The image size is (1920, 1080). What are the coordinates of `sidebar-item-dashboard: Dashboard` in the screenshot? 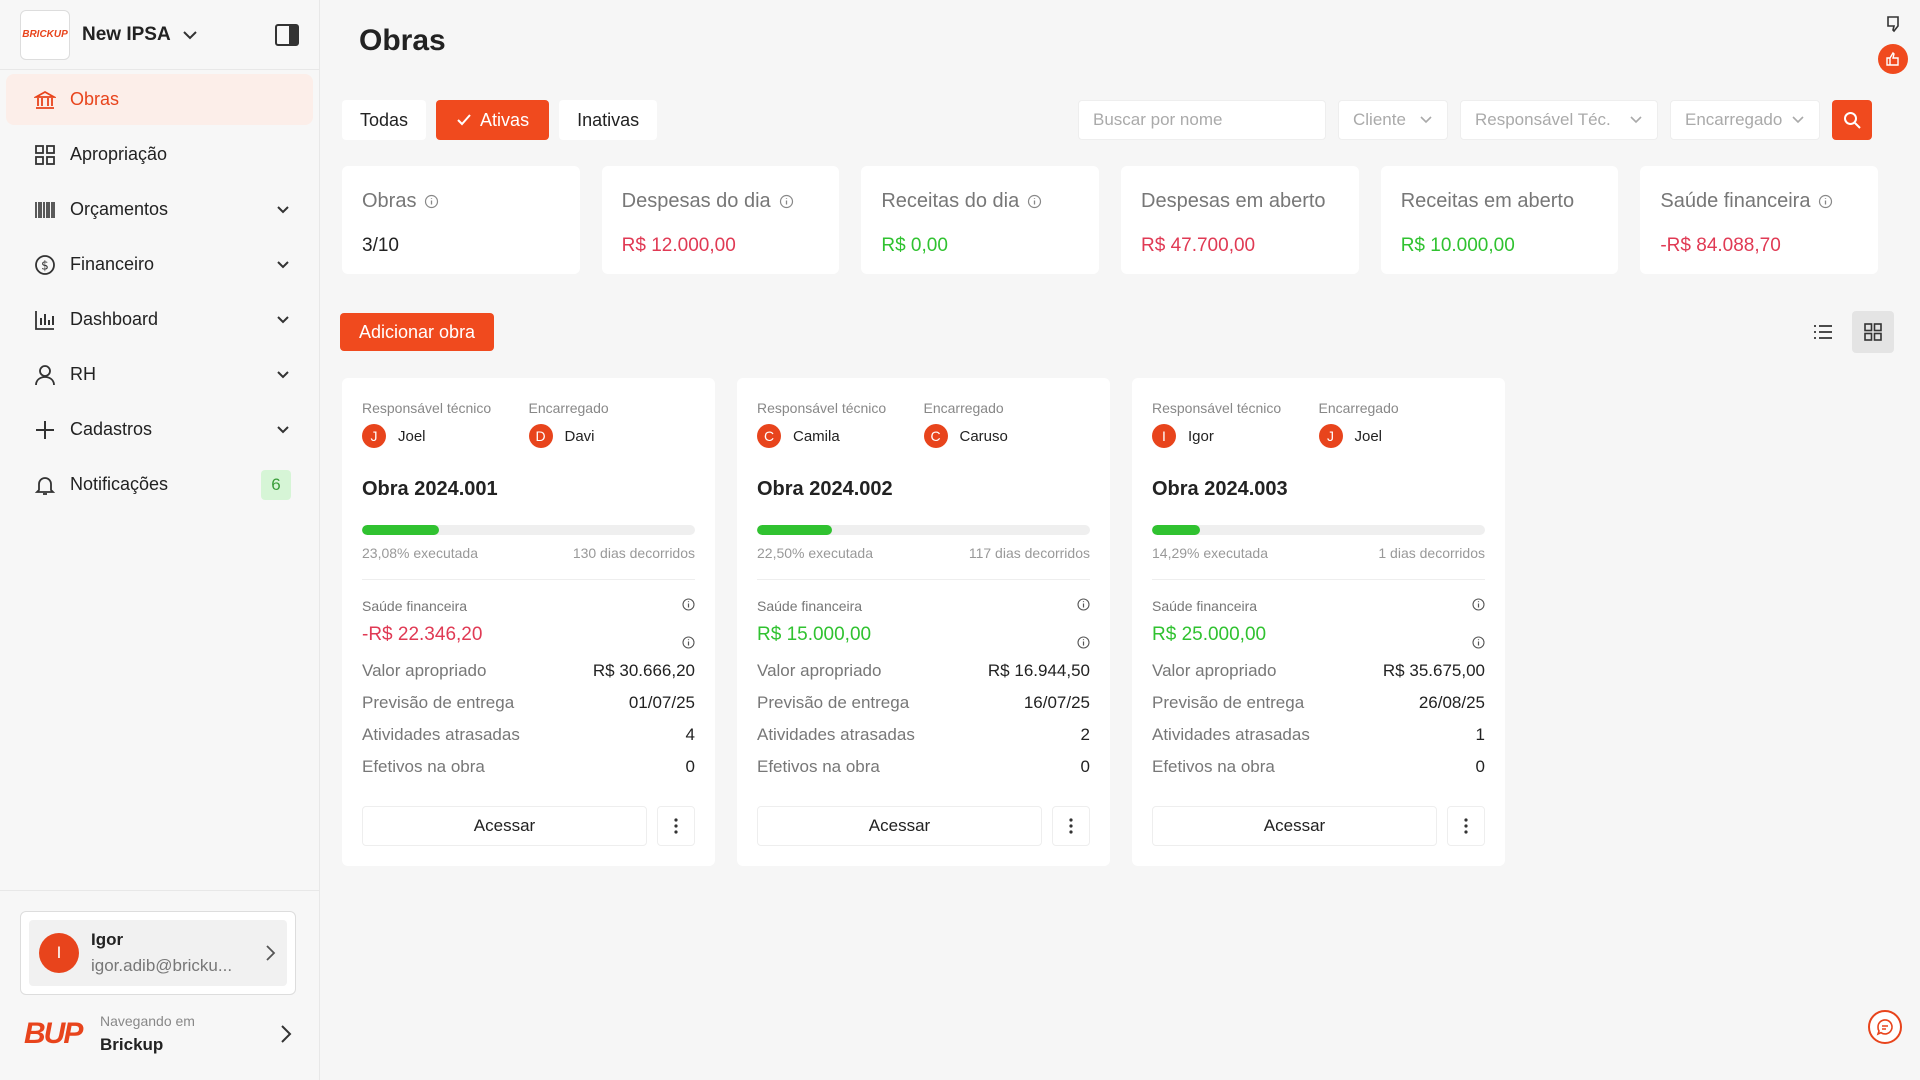 It's located at (159, 319).